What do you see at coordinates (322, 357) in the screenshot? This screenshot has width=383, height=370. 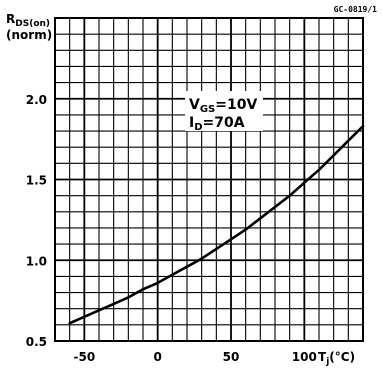 I see `x-axis-label-main: T` at bounding box center [322, 357].